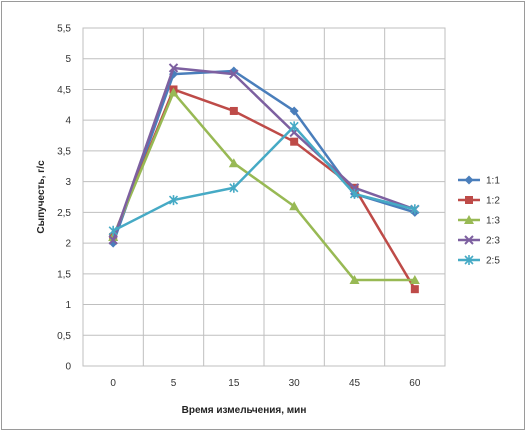  I want to click on y-tick-label: 5, so click(68, 59).